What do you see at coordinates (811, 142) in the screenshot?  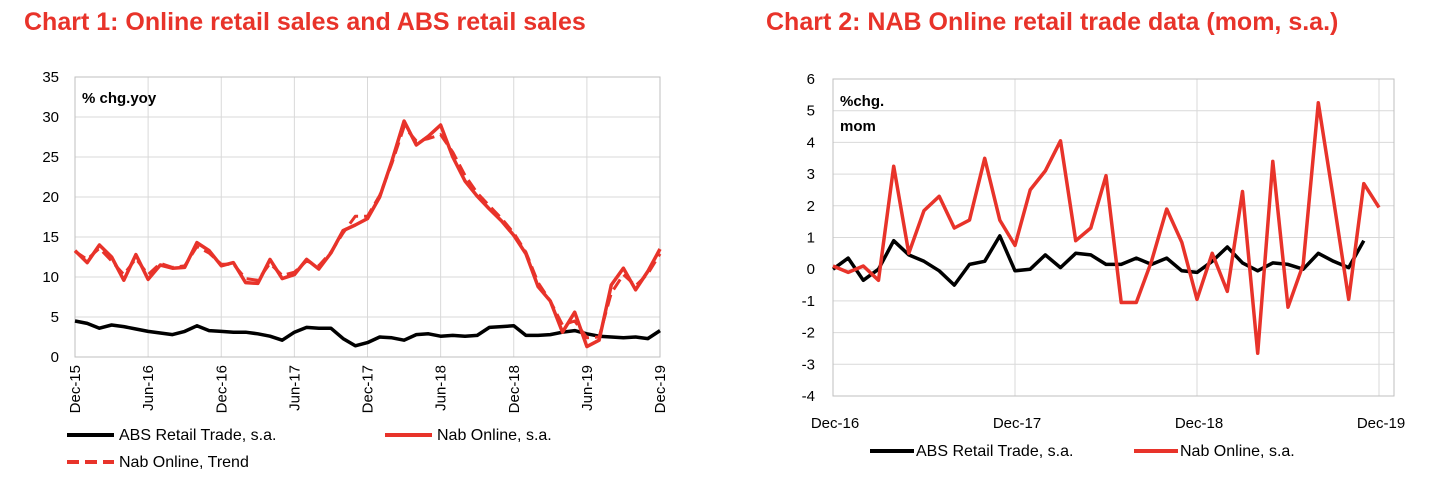 I see `y-tick-label: 4` at bounding box center [811, 142].